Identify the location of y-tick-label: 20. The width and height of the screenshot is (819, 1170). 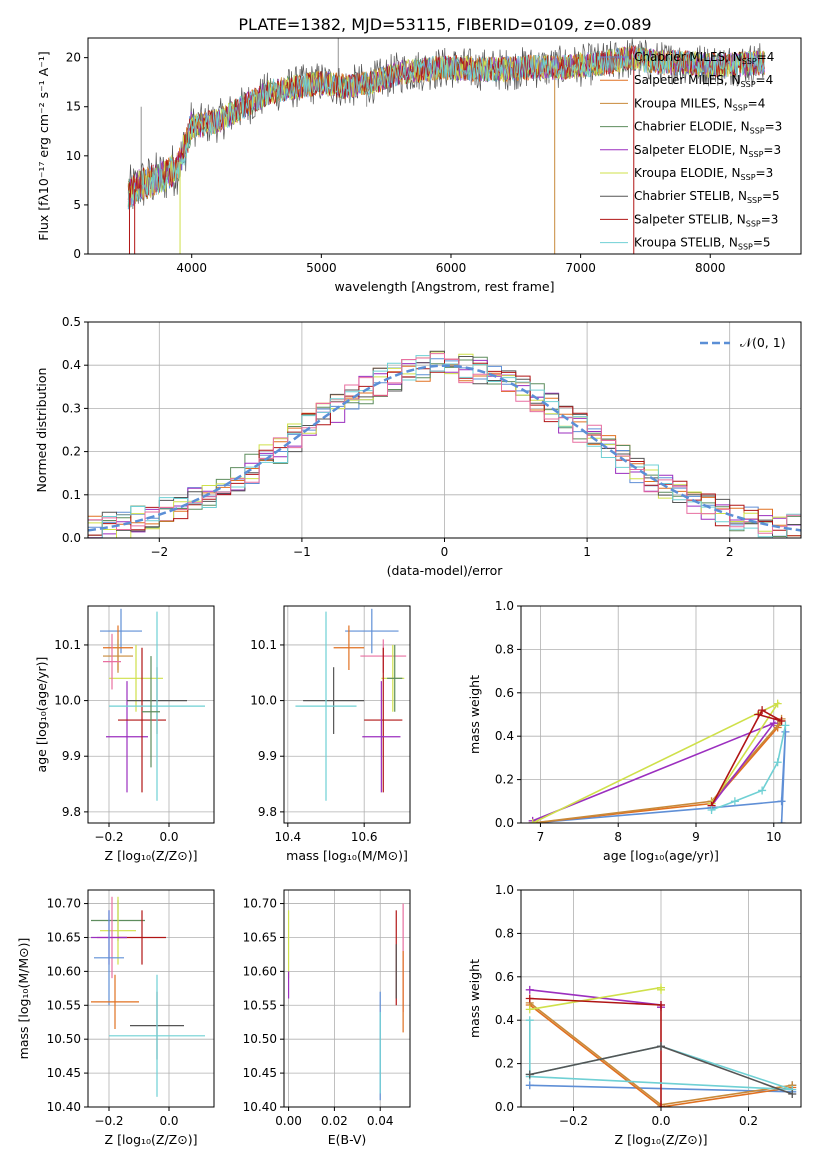
(73, 58).